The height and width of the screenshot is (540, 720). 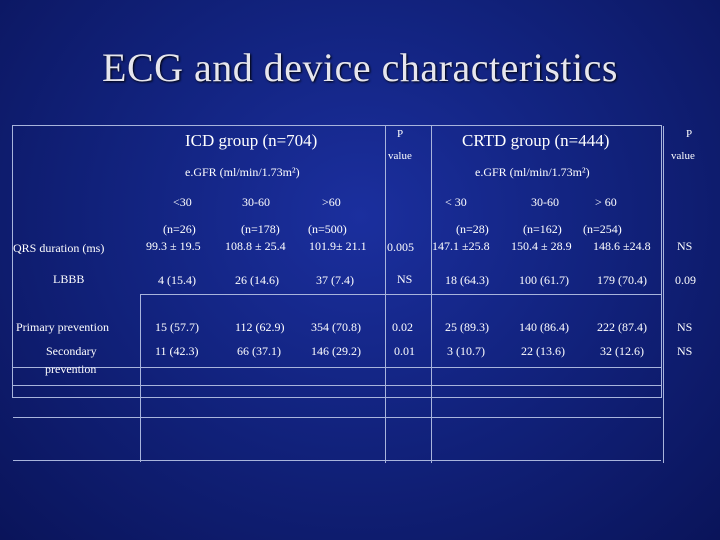 What do you see at coordinates (532, 172) in the screenshot?
I see `crtd-egfr-label: e.GFR (ml/min/1.73m²)` at bounding box center [532, 172].